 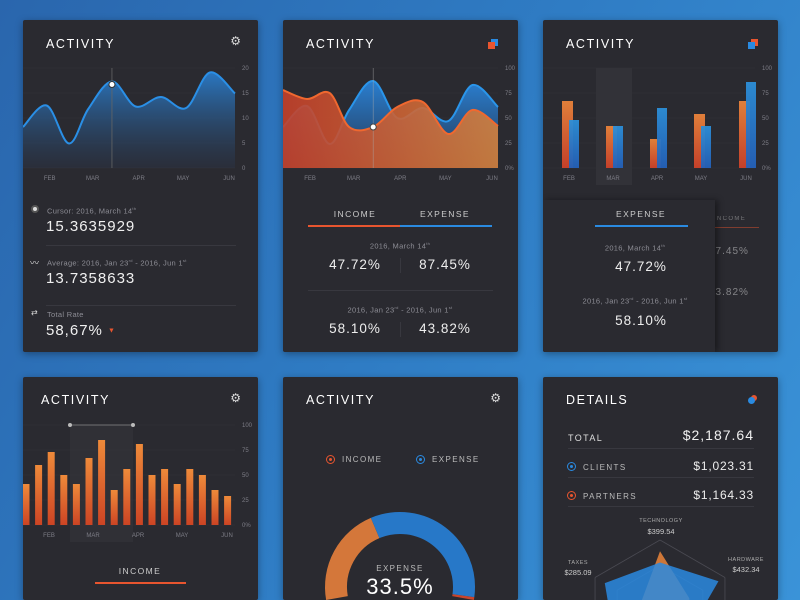 What do you see at coordinates (35, 209) in the screenshot?
I see `cursor-icon` at bounding box center [35, 209].